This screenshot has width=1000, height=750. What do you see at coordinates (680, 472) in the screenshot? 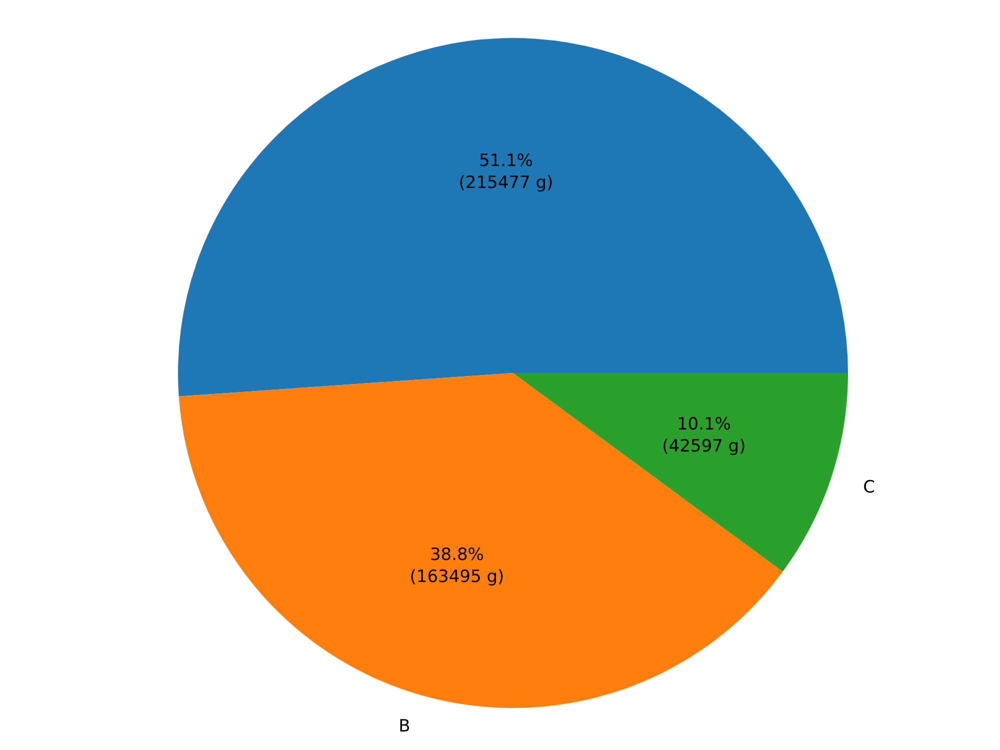
I see `pie-slice` at bounding box center [680, 472].